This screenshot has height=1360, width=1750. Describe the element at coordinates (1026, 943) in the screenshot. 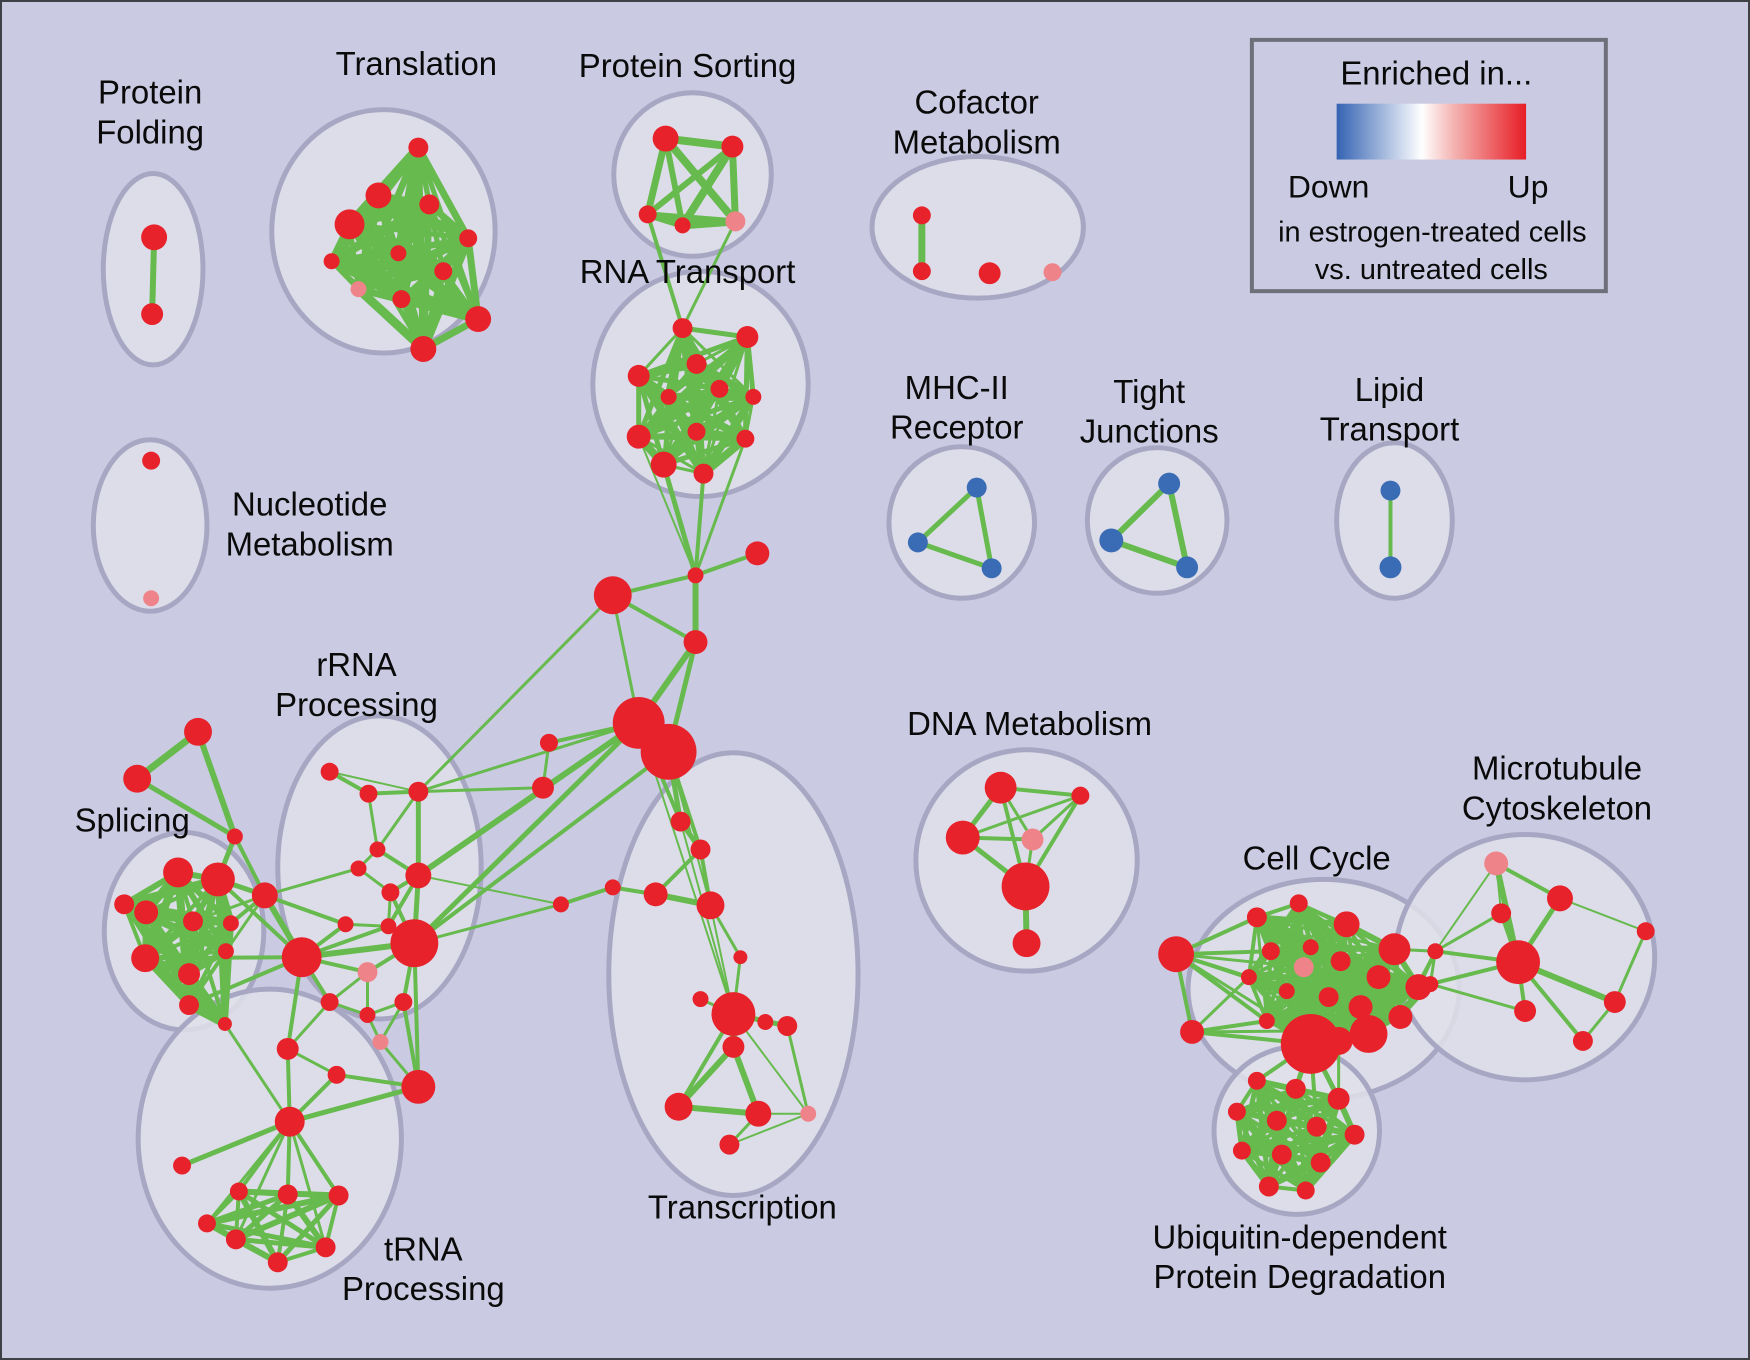

I see `node-d5` at that location.